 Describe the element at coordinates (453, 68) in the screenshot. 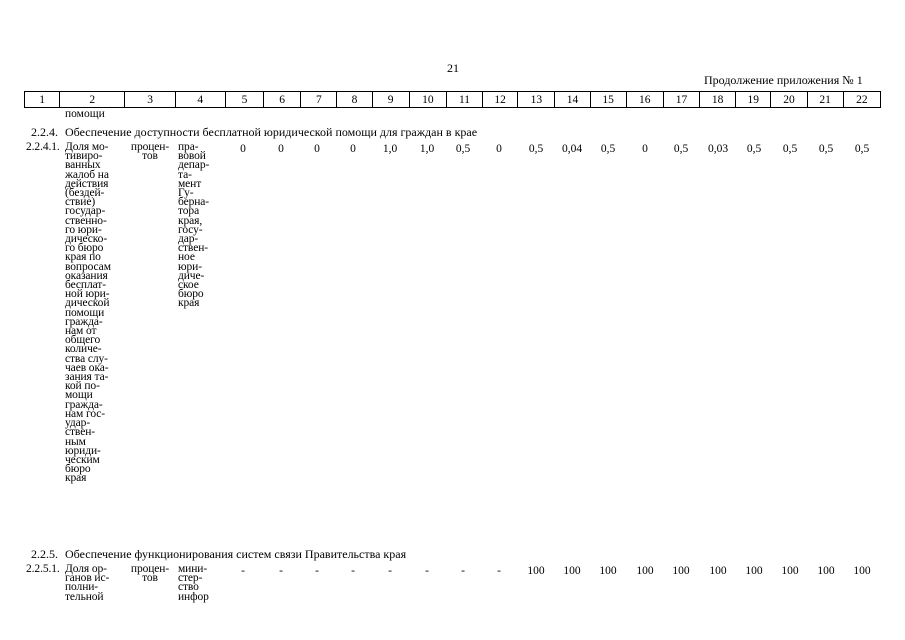

I see `page-number: 21` at that location.